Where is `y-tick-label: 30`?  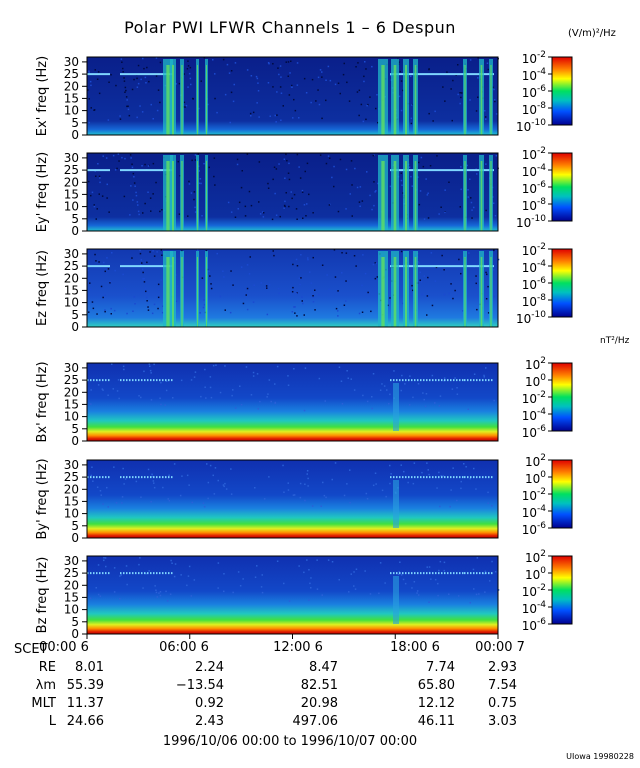 y-tick-label: 30 is located at coordinates (71, 368).